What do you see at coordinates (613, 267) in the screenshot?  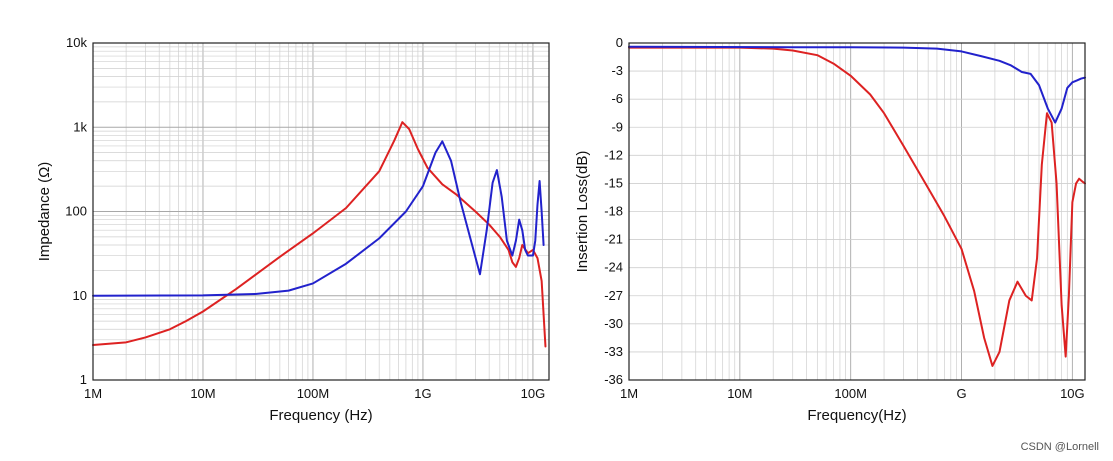 I see `y-tick-label: -24` at bounding box center [613, 267].